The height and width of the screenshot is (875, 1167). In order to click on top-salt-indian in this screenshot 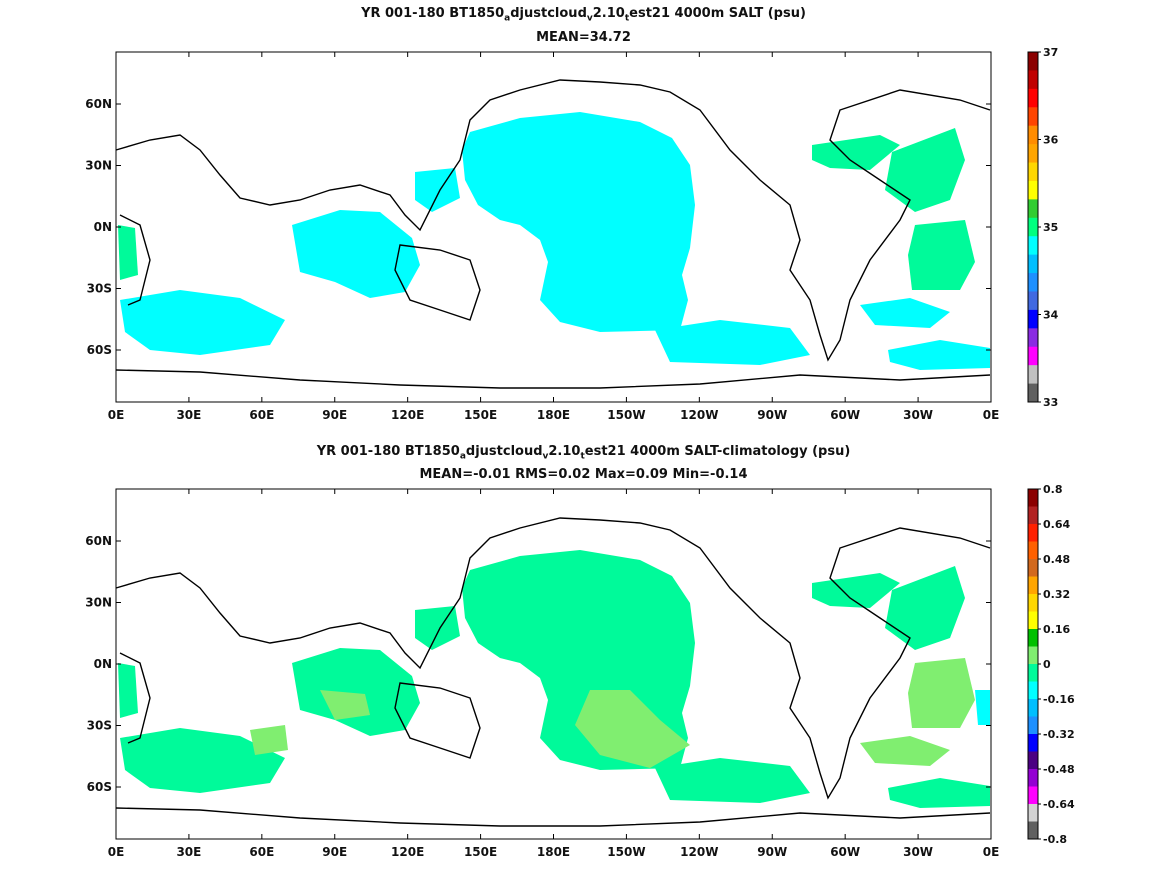, I will do `click(356, 254)`.